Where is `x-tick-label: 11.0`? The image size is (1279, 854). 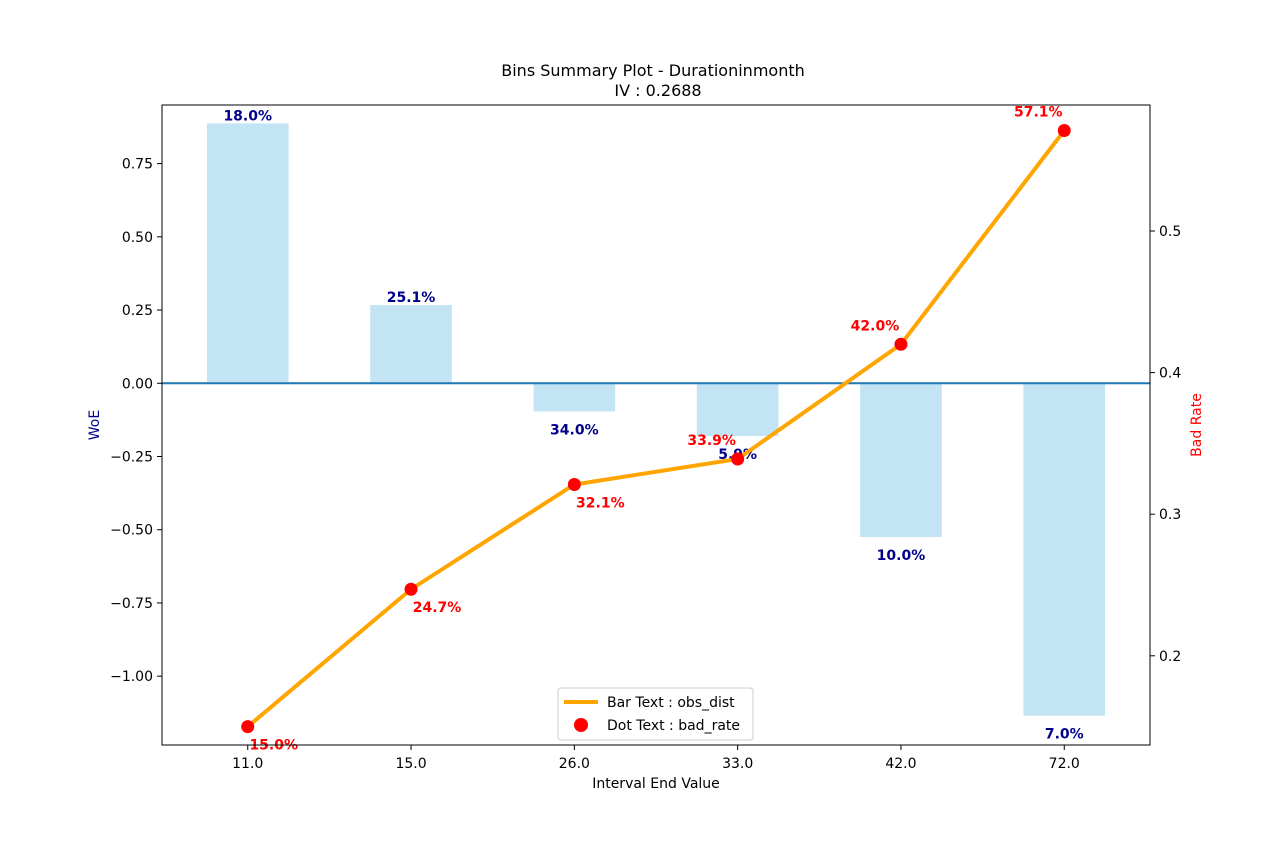 x-tick-label: 11.0 is located at coordinates (247, 764).